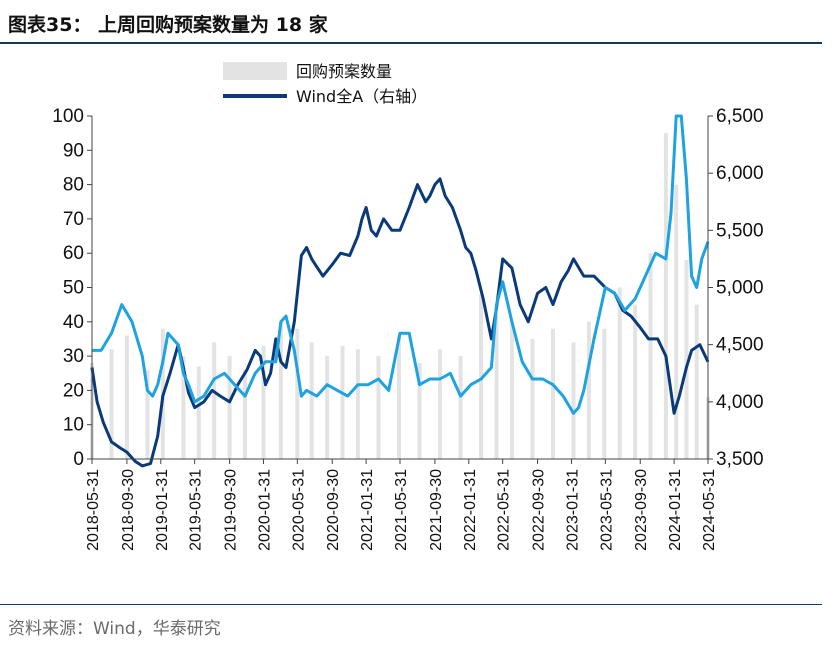 This screenshot has height=645, width=837. I want to click on left-tick-label: 0, so click(78, 459).